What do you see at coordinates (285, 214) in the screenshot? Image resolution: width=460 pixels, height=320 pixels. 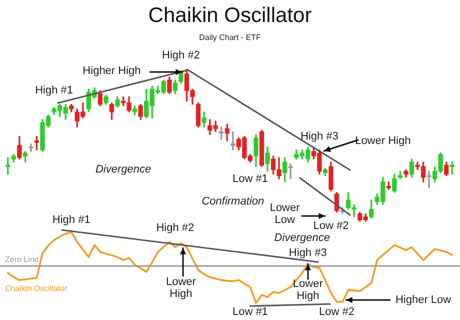 I see `annotation: Lower Low` at bounding box center [285, 214].